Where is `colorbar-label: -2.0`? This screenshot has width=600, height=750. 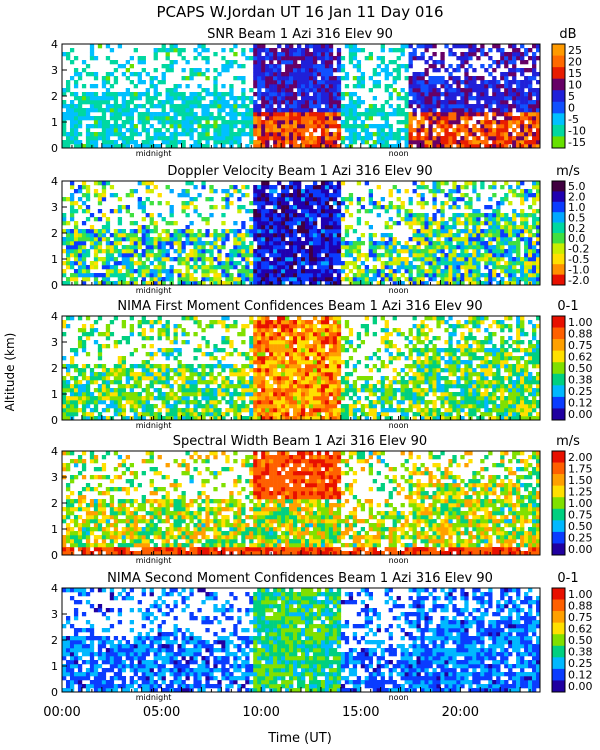 colorbar-label: -2.0 is located at coordinates (578, 280).